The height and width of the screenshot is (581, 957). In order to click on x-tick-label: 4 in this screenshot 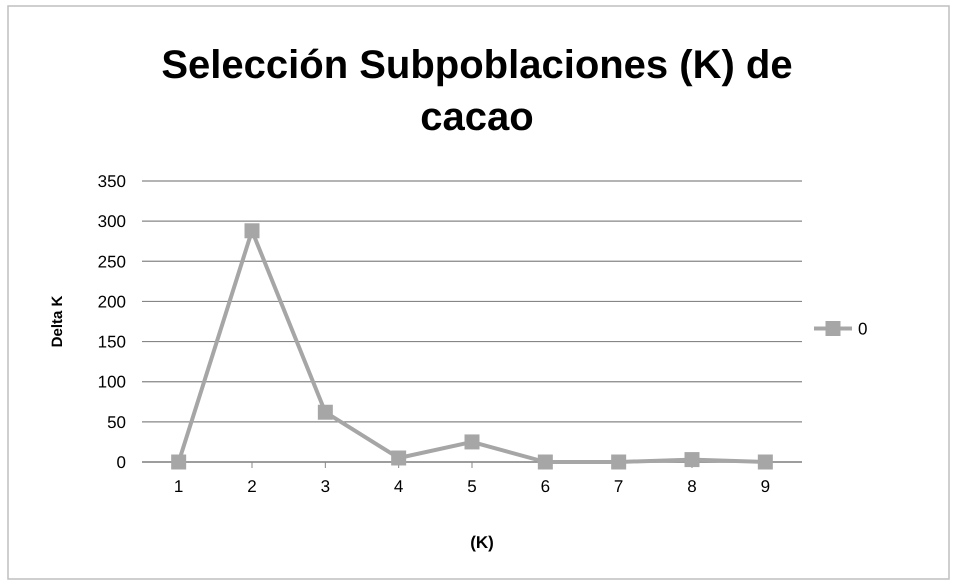, I will do `click(399, 486)`.